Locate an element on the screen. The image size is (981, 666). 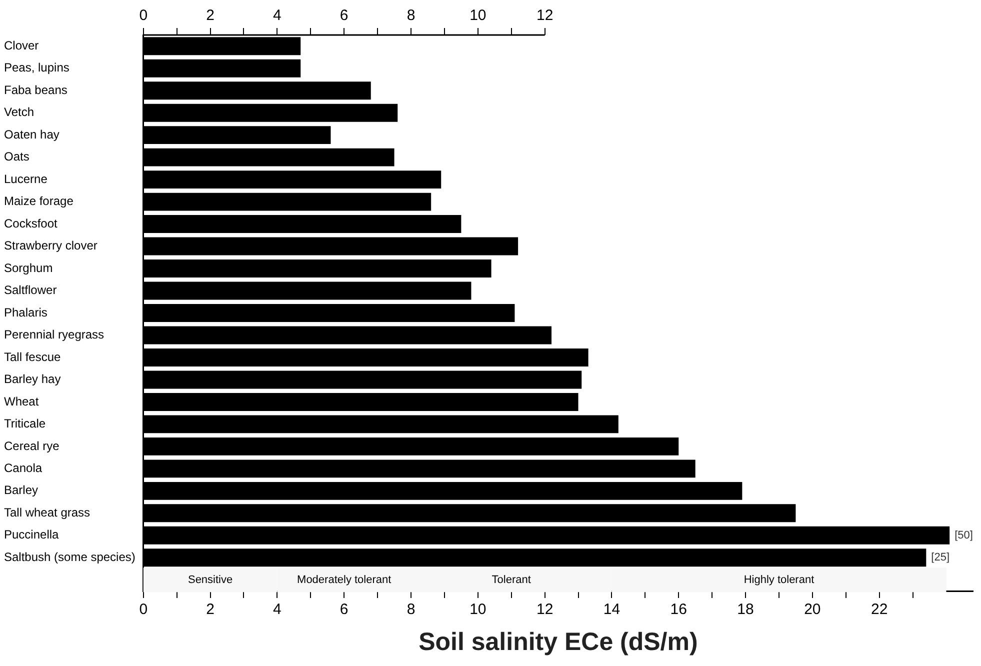
y-tick-label: Tall fescue is located at coordinates (33, 357).